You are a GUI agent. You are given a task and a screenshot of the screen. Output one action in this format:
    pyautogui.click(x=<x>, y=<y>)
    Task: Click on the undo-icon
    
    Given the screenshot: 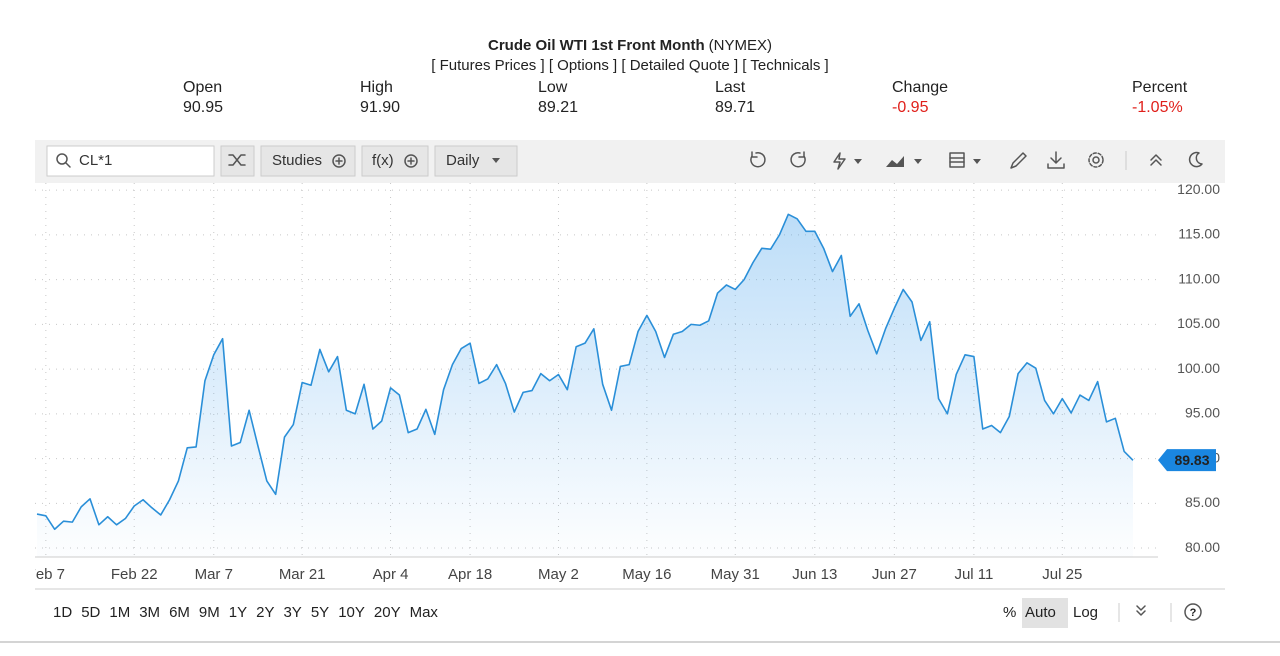 What is the action you would take?
    pyautogui.click(x=758, y=159)
    